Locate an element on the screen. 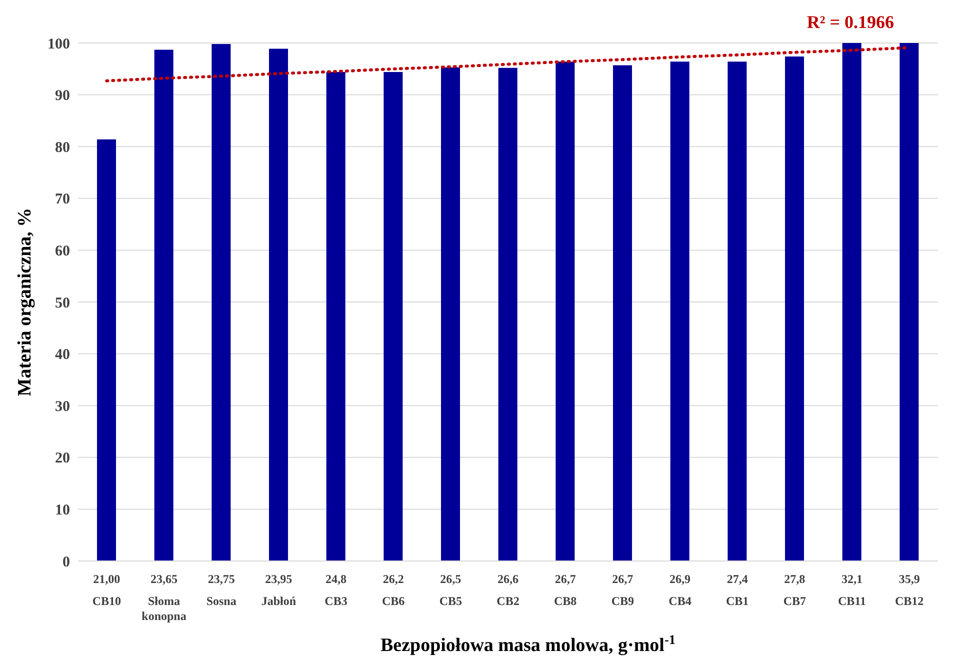  x-tick-label: 26,7 CB9 is located at coordinates (622, 590).